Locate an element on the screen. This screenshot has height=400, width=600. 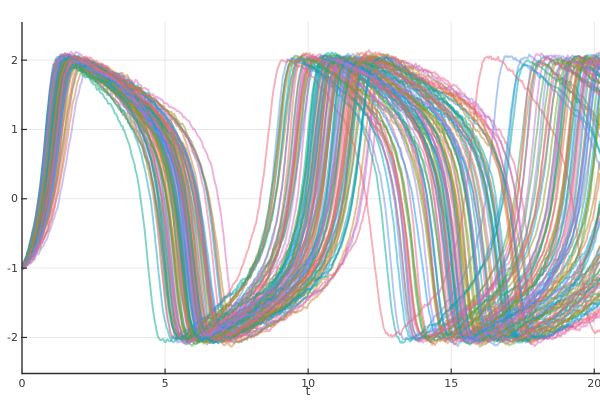
x-tick-label: 5 is located at coordinates (165, 383).